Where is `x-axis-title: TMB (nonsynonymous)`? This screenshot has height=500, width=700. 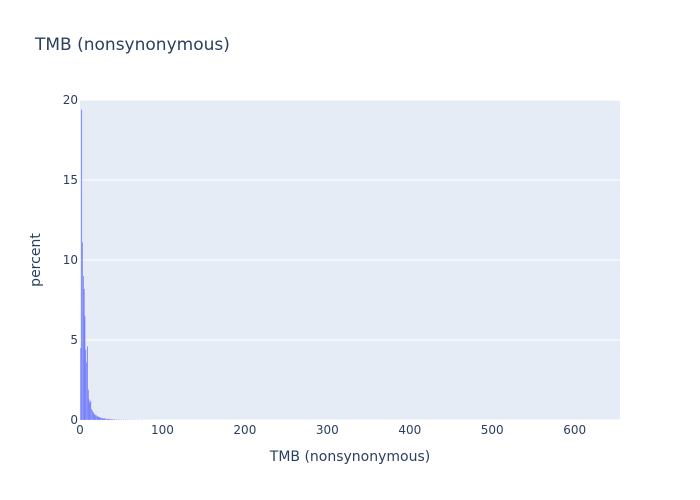 x-axis-title: TMB (nonsynonymous) is located at coordinates (349, 457).